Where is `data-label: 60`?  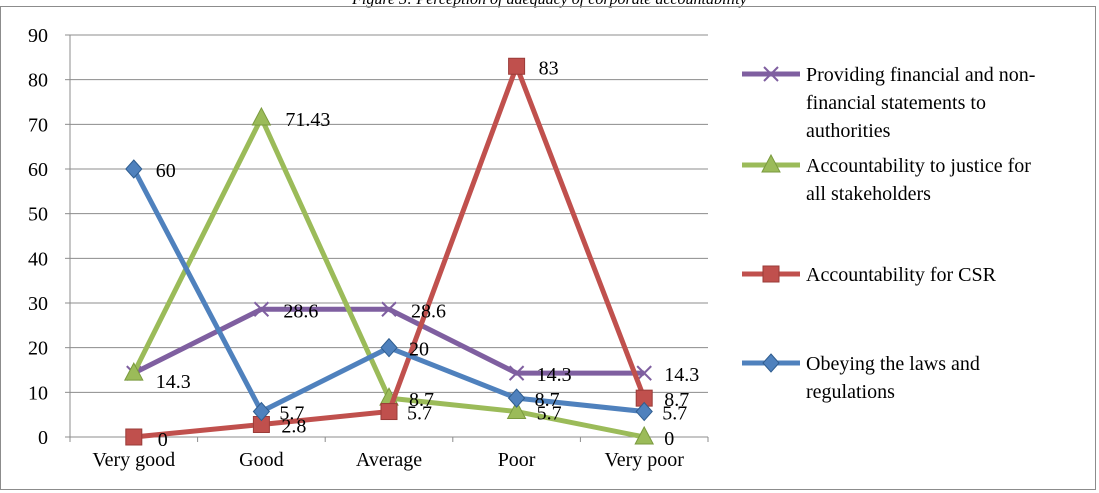 data-label: 60 is located at coordinates (166, 171).